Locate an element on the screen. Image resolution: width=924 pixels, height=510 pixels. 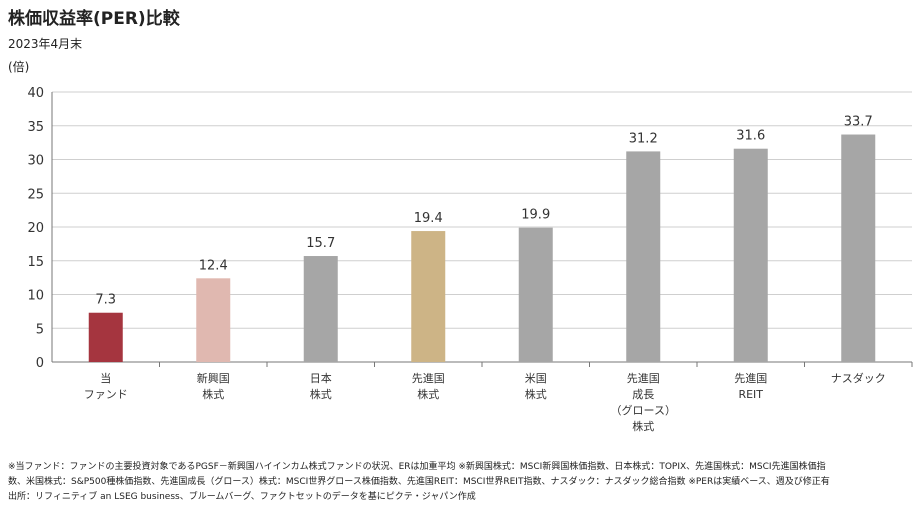
data-label: 31.2 is located at coordinates (643, 138).